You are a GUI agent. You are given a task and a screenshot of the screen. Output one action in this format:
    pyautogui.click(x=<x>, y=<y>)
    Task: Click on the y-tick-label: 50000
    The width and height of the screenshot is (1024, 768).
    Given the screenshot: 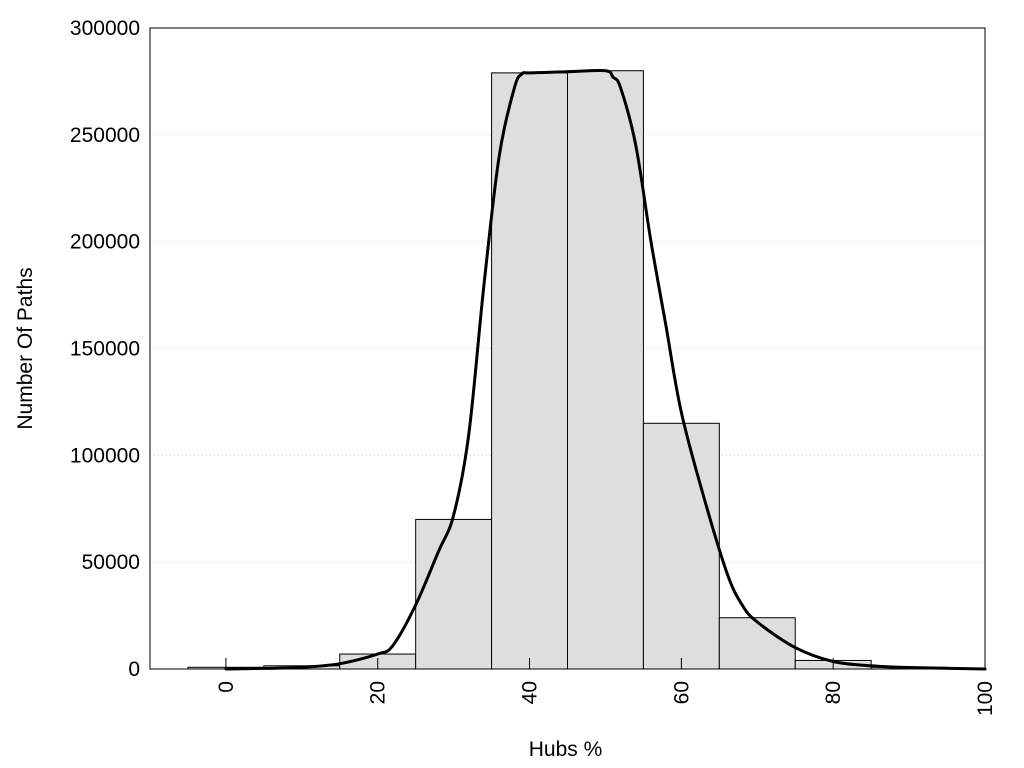 What is the action you would take?
    pyautogui.click(x=111, y=562)
    